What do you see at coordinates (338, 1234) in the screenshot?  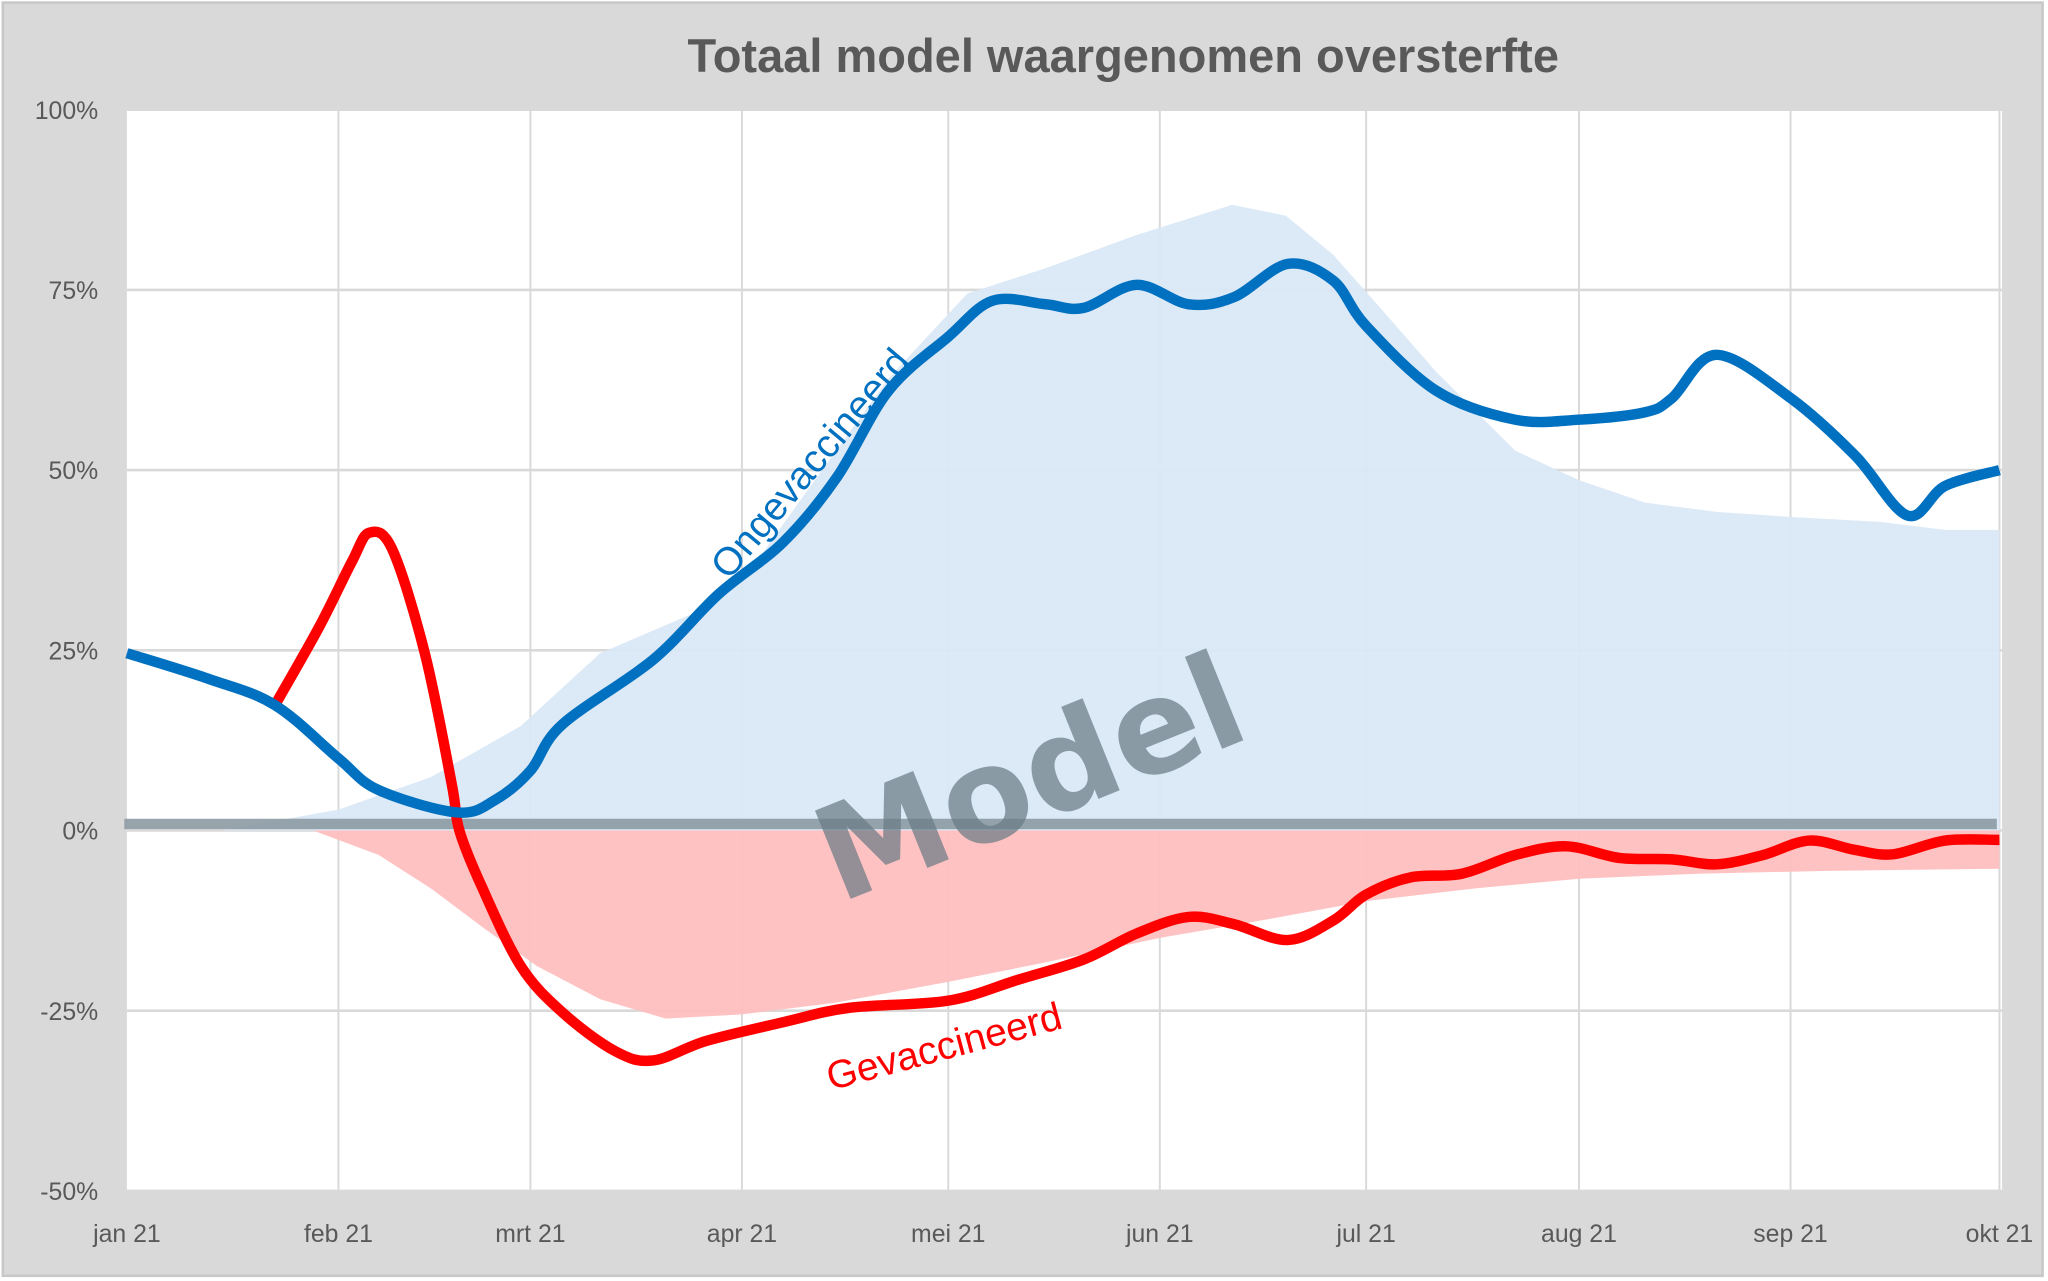 I see `x-tick-label: feb 21` at bounding box center [338, 1234].